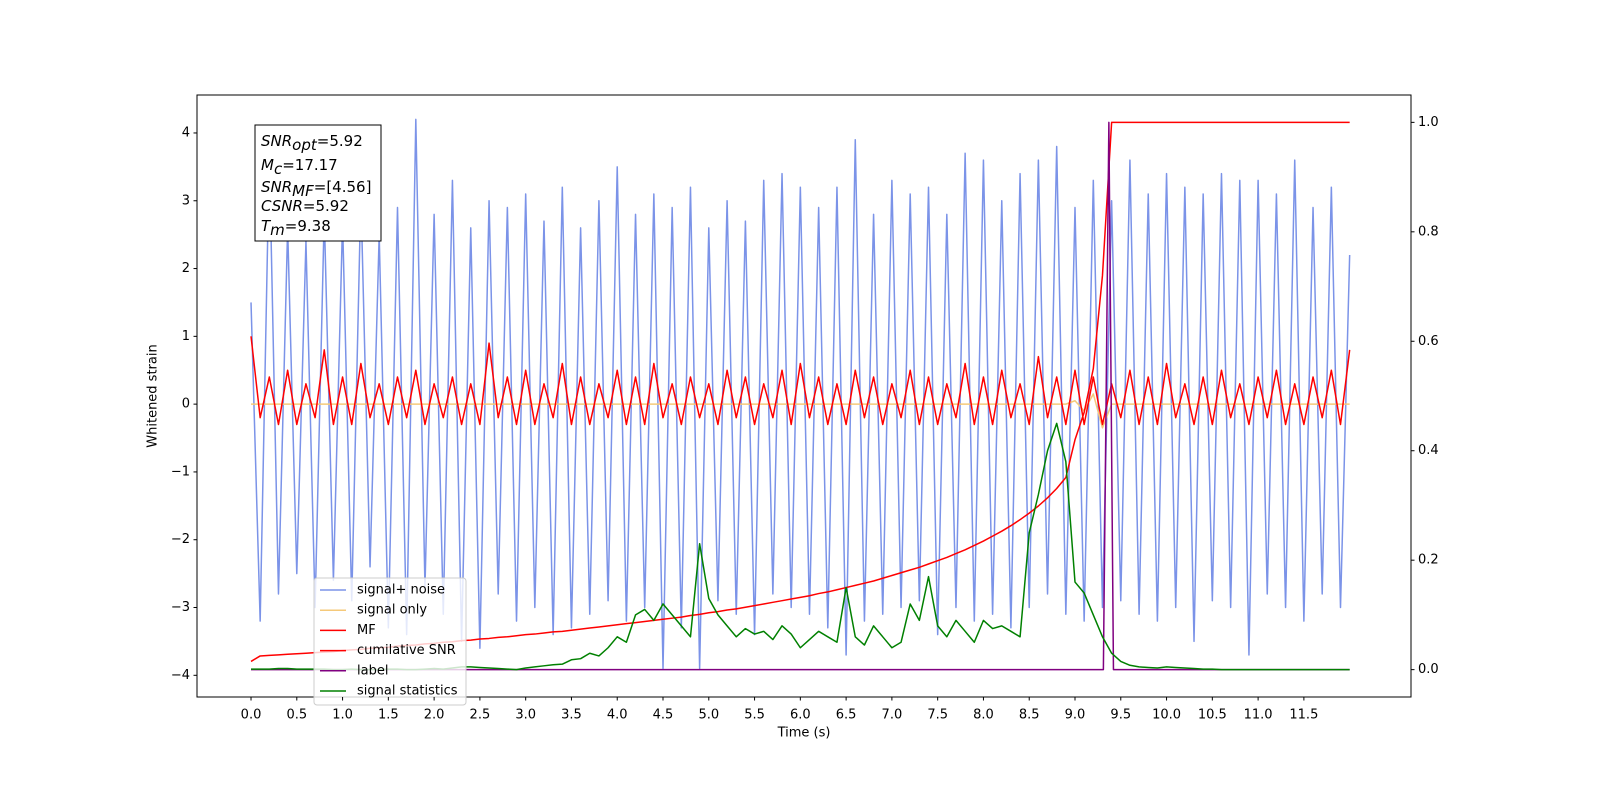 The width and height of the screenshot is (1600, 800). What do you see at coordinates (434, 715) in the screenshot?
I see `x-tick-label: 2.0` at bounding box center [434, 715].